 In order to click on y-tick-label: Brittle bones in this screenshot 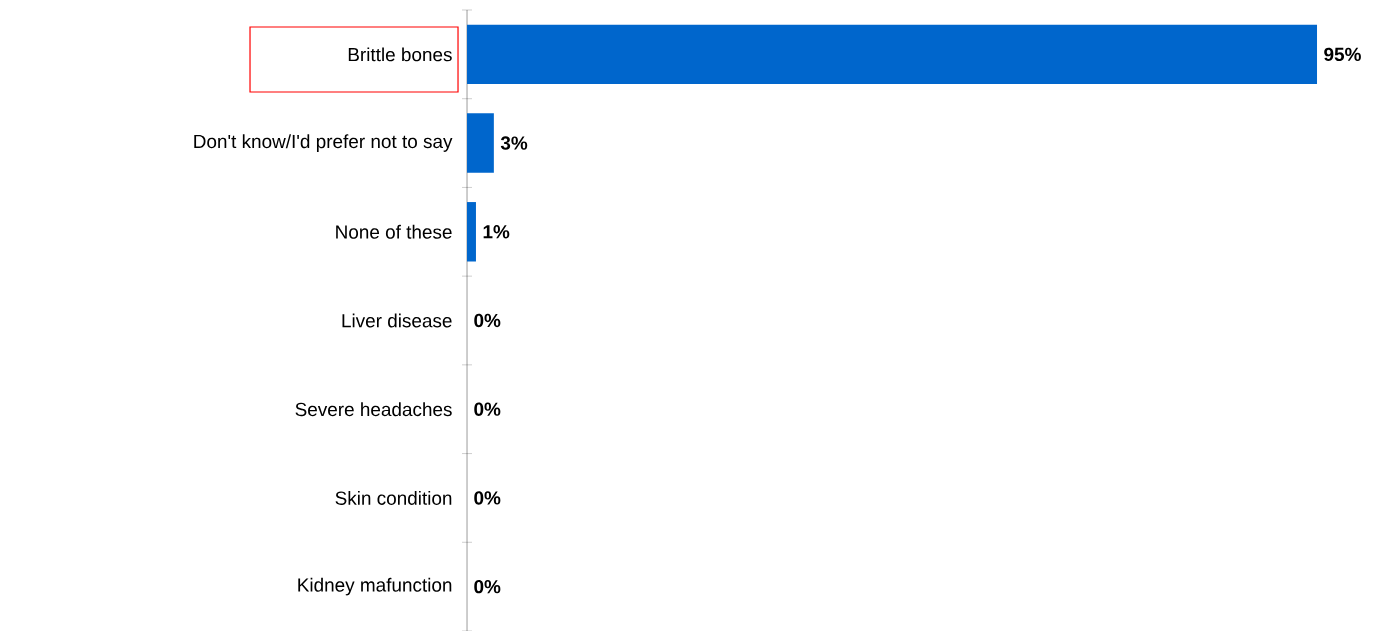, I will do `click(400, 54)`.